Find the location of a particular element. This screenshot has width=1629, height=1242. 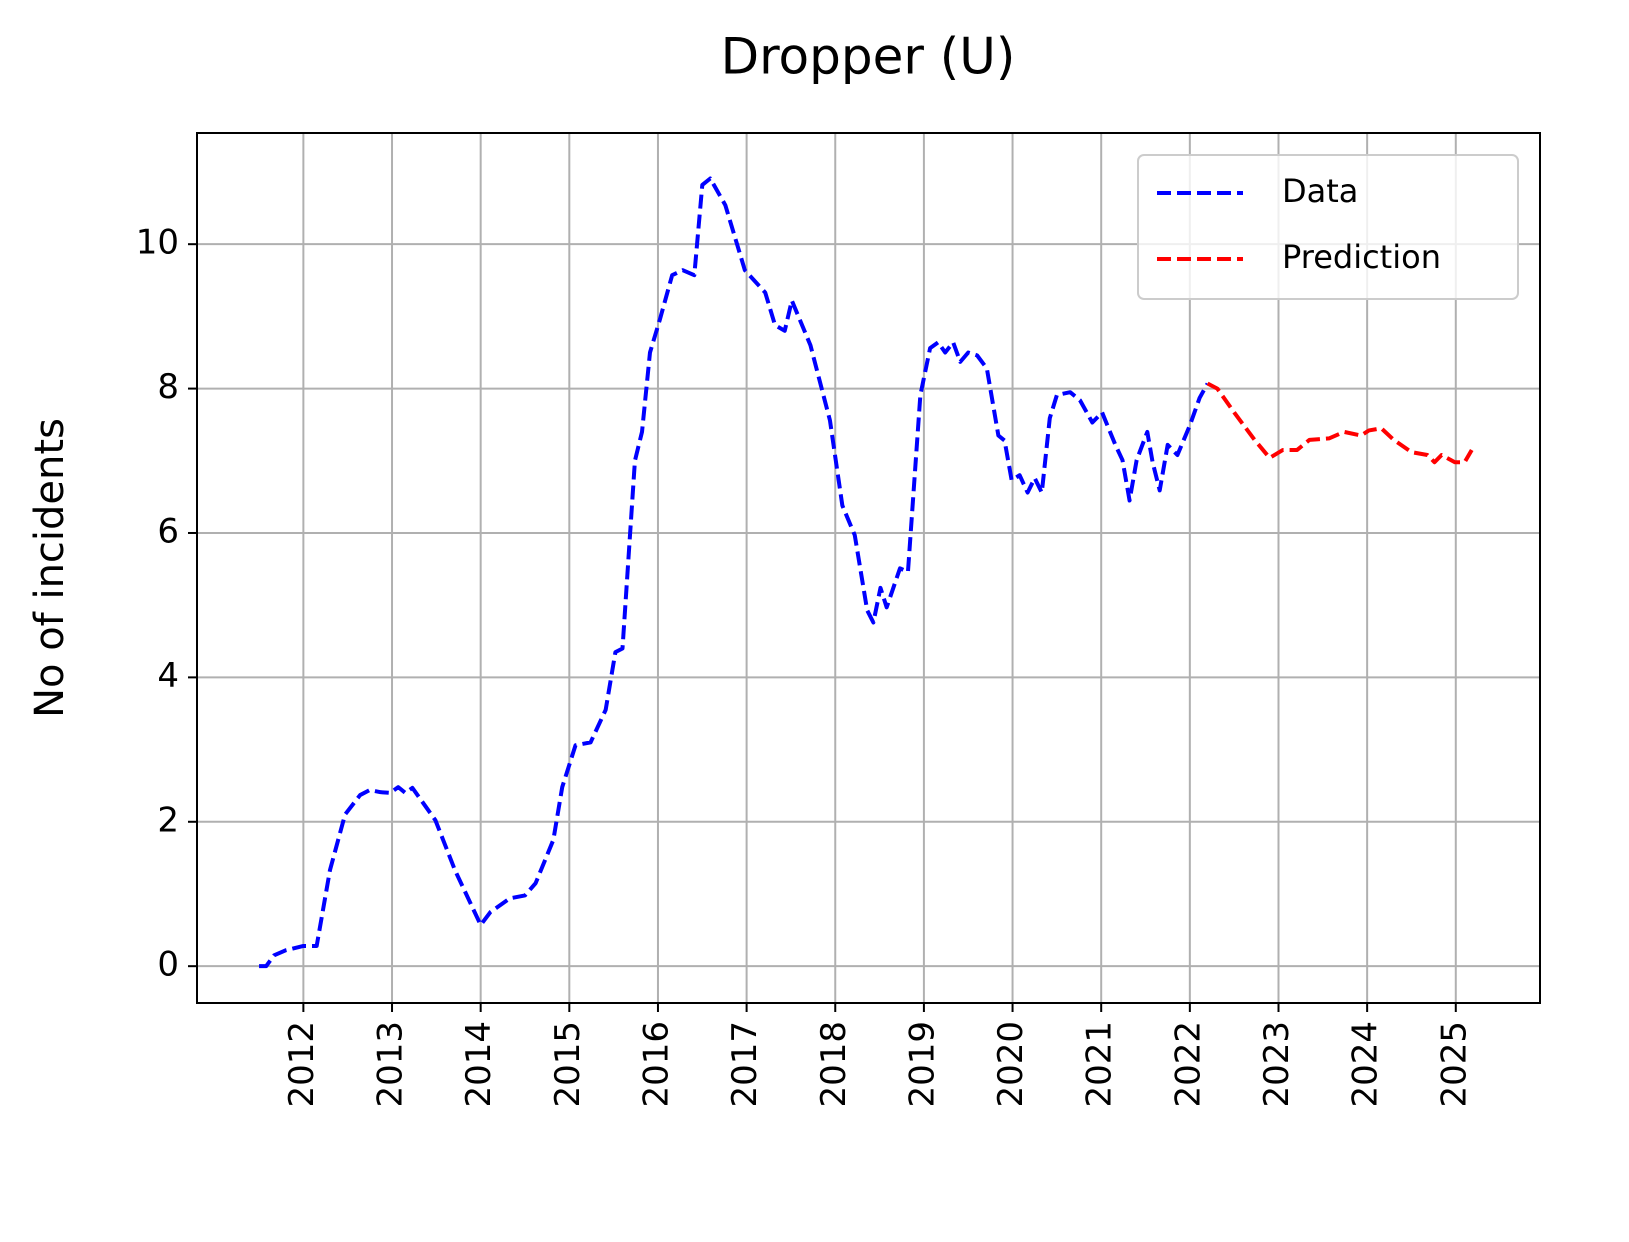

y-tick-label: 10 is located at coordinates (157, 243).